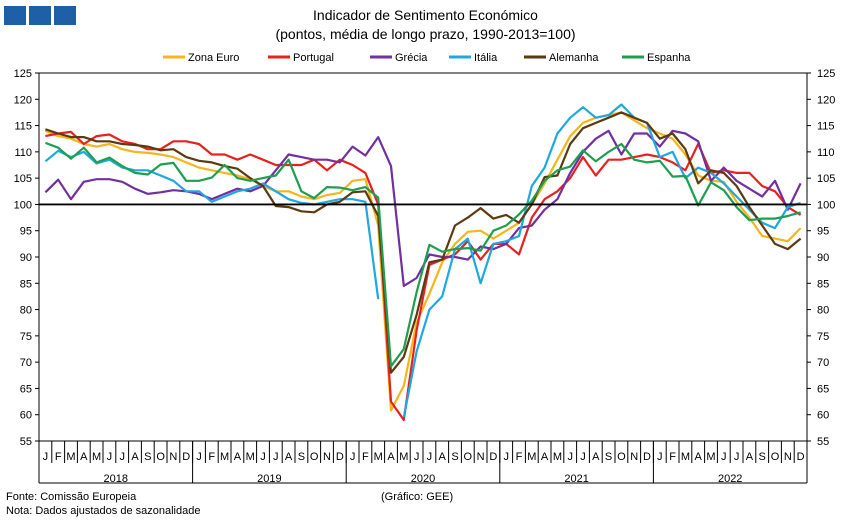 The height and width of the screenshot is (524, 851). What do you see at coordinates (826, 205) in the screenshot?
I see `y-tick-label-right: 100` at bounding box center [826, 205].